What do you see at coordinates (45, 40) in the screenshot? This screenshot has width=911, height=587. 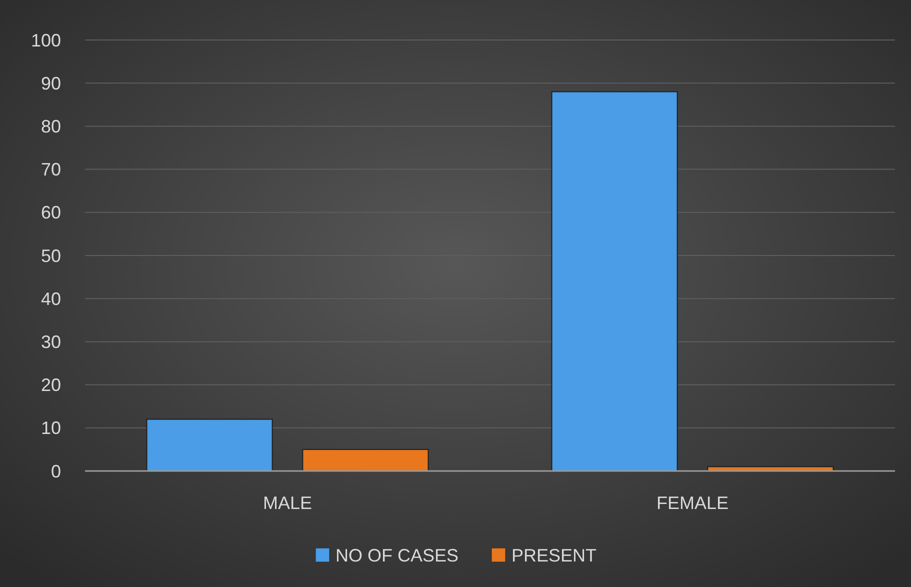 I see `y-tick-label: 100` at bounding box center [45, 40].